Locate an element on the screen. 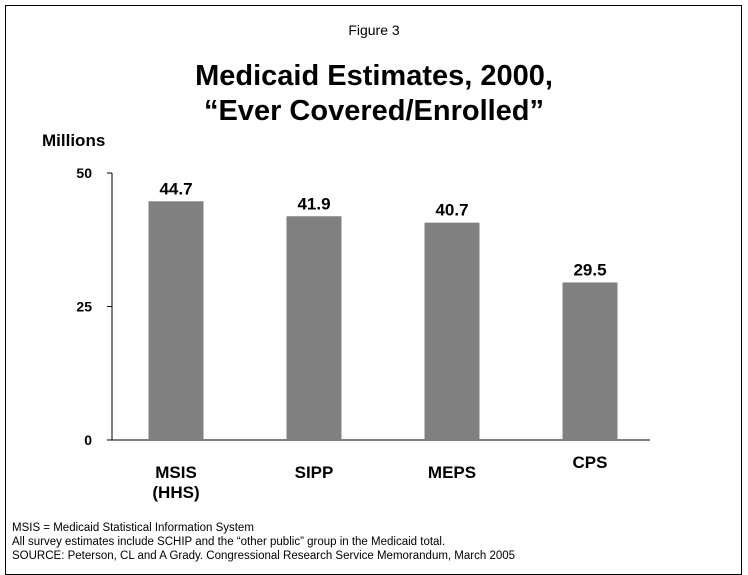 Image resolution: width=748 pixels, height=575 pixels. chart-title-line-1: Medicaid Estimates, 2000, is located at coordinates (374, 76).